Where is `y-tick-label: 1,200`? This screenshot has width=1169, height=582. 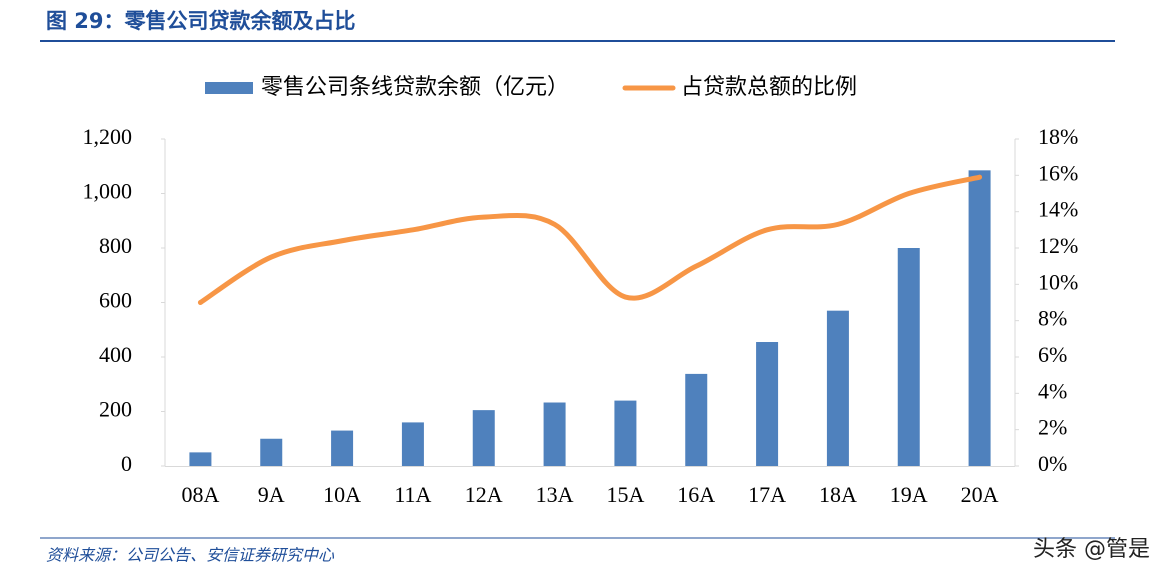
y-tick-label: 1,200 is located at coordinates (108, 136).